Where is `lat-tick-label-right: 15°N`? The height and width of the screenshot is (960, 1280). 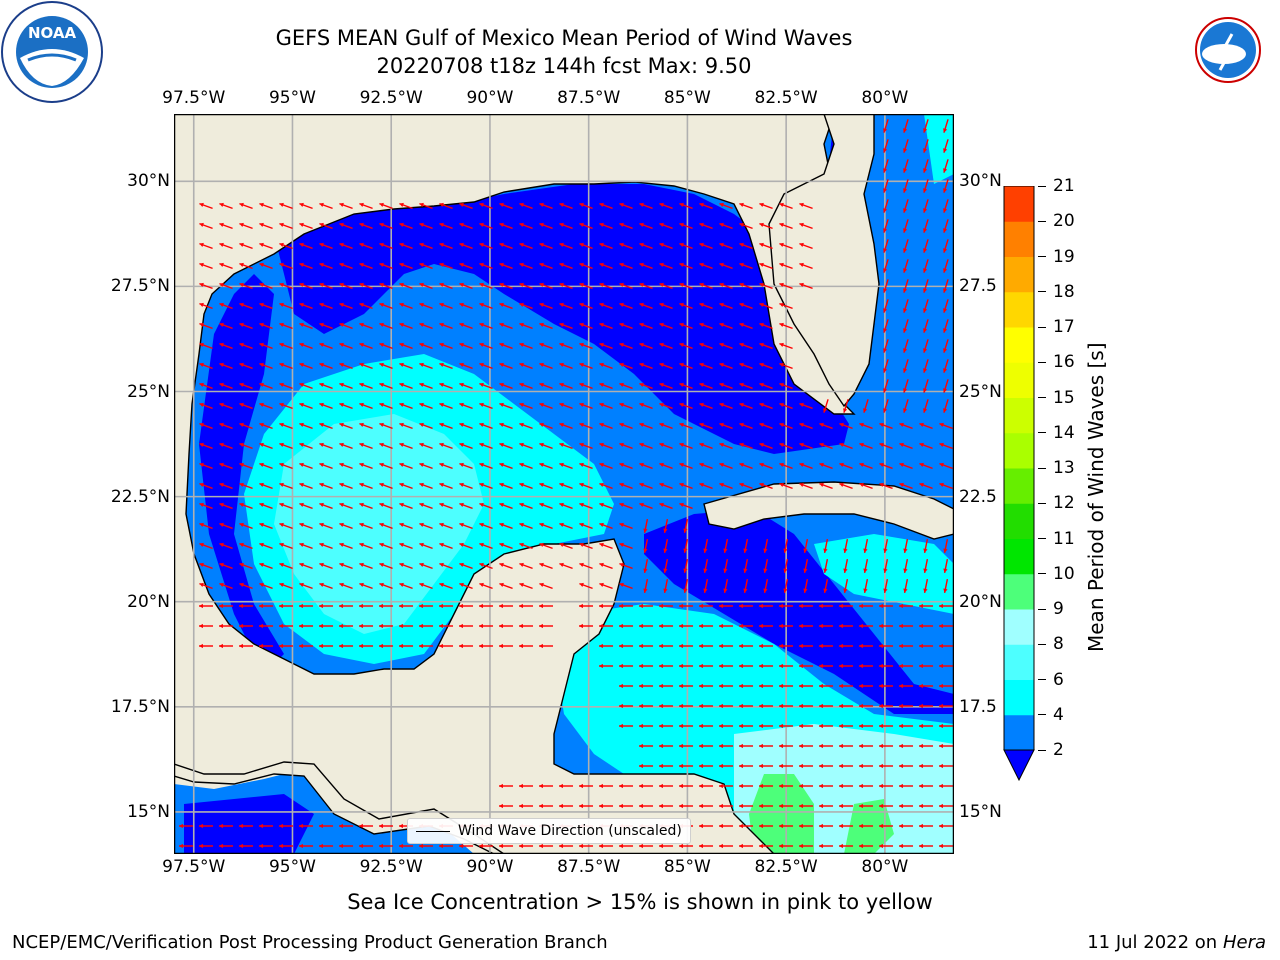 lat-tick-label-right: 15°N is located at coordinates (980, 811).